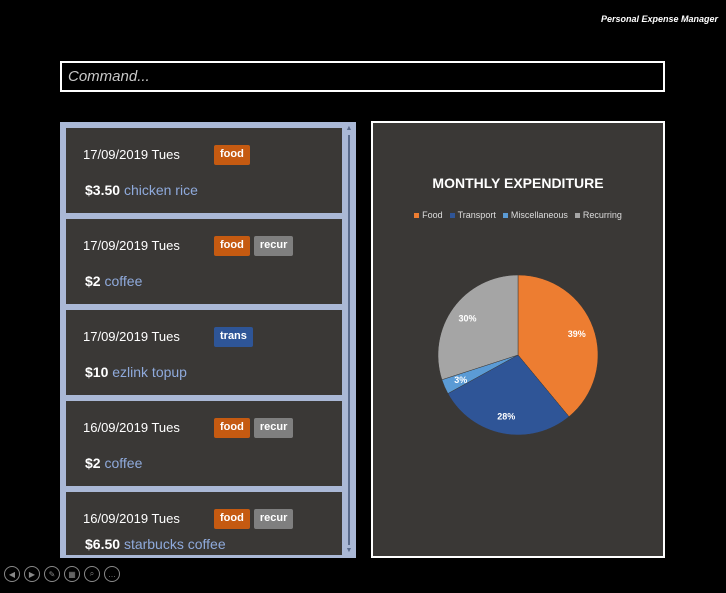  What do you see at coordinates (12, 574) in the screenshot?
I see `prev-icon: ◀` at bounding box center [12, 574].